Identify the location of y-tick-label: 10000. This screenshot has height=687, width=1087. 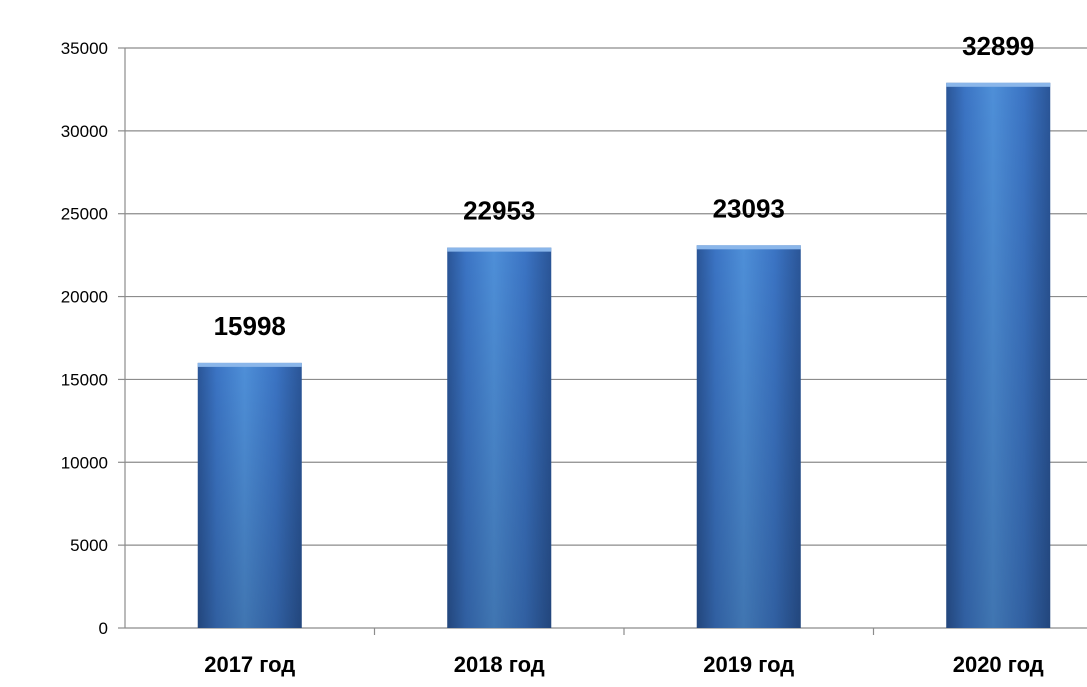
(84, 462).